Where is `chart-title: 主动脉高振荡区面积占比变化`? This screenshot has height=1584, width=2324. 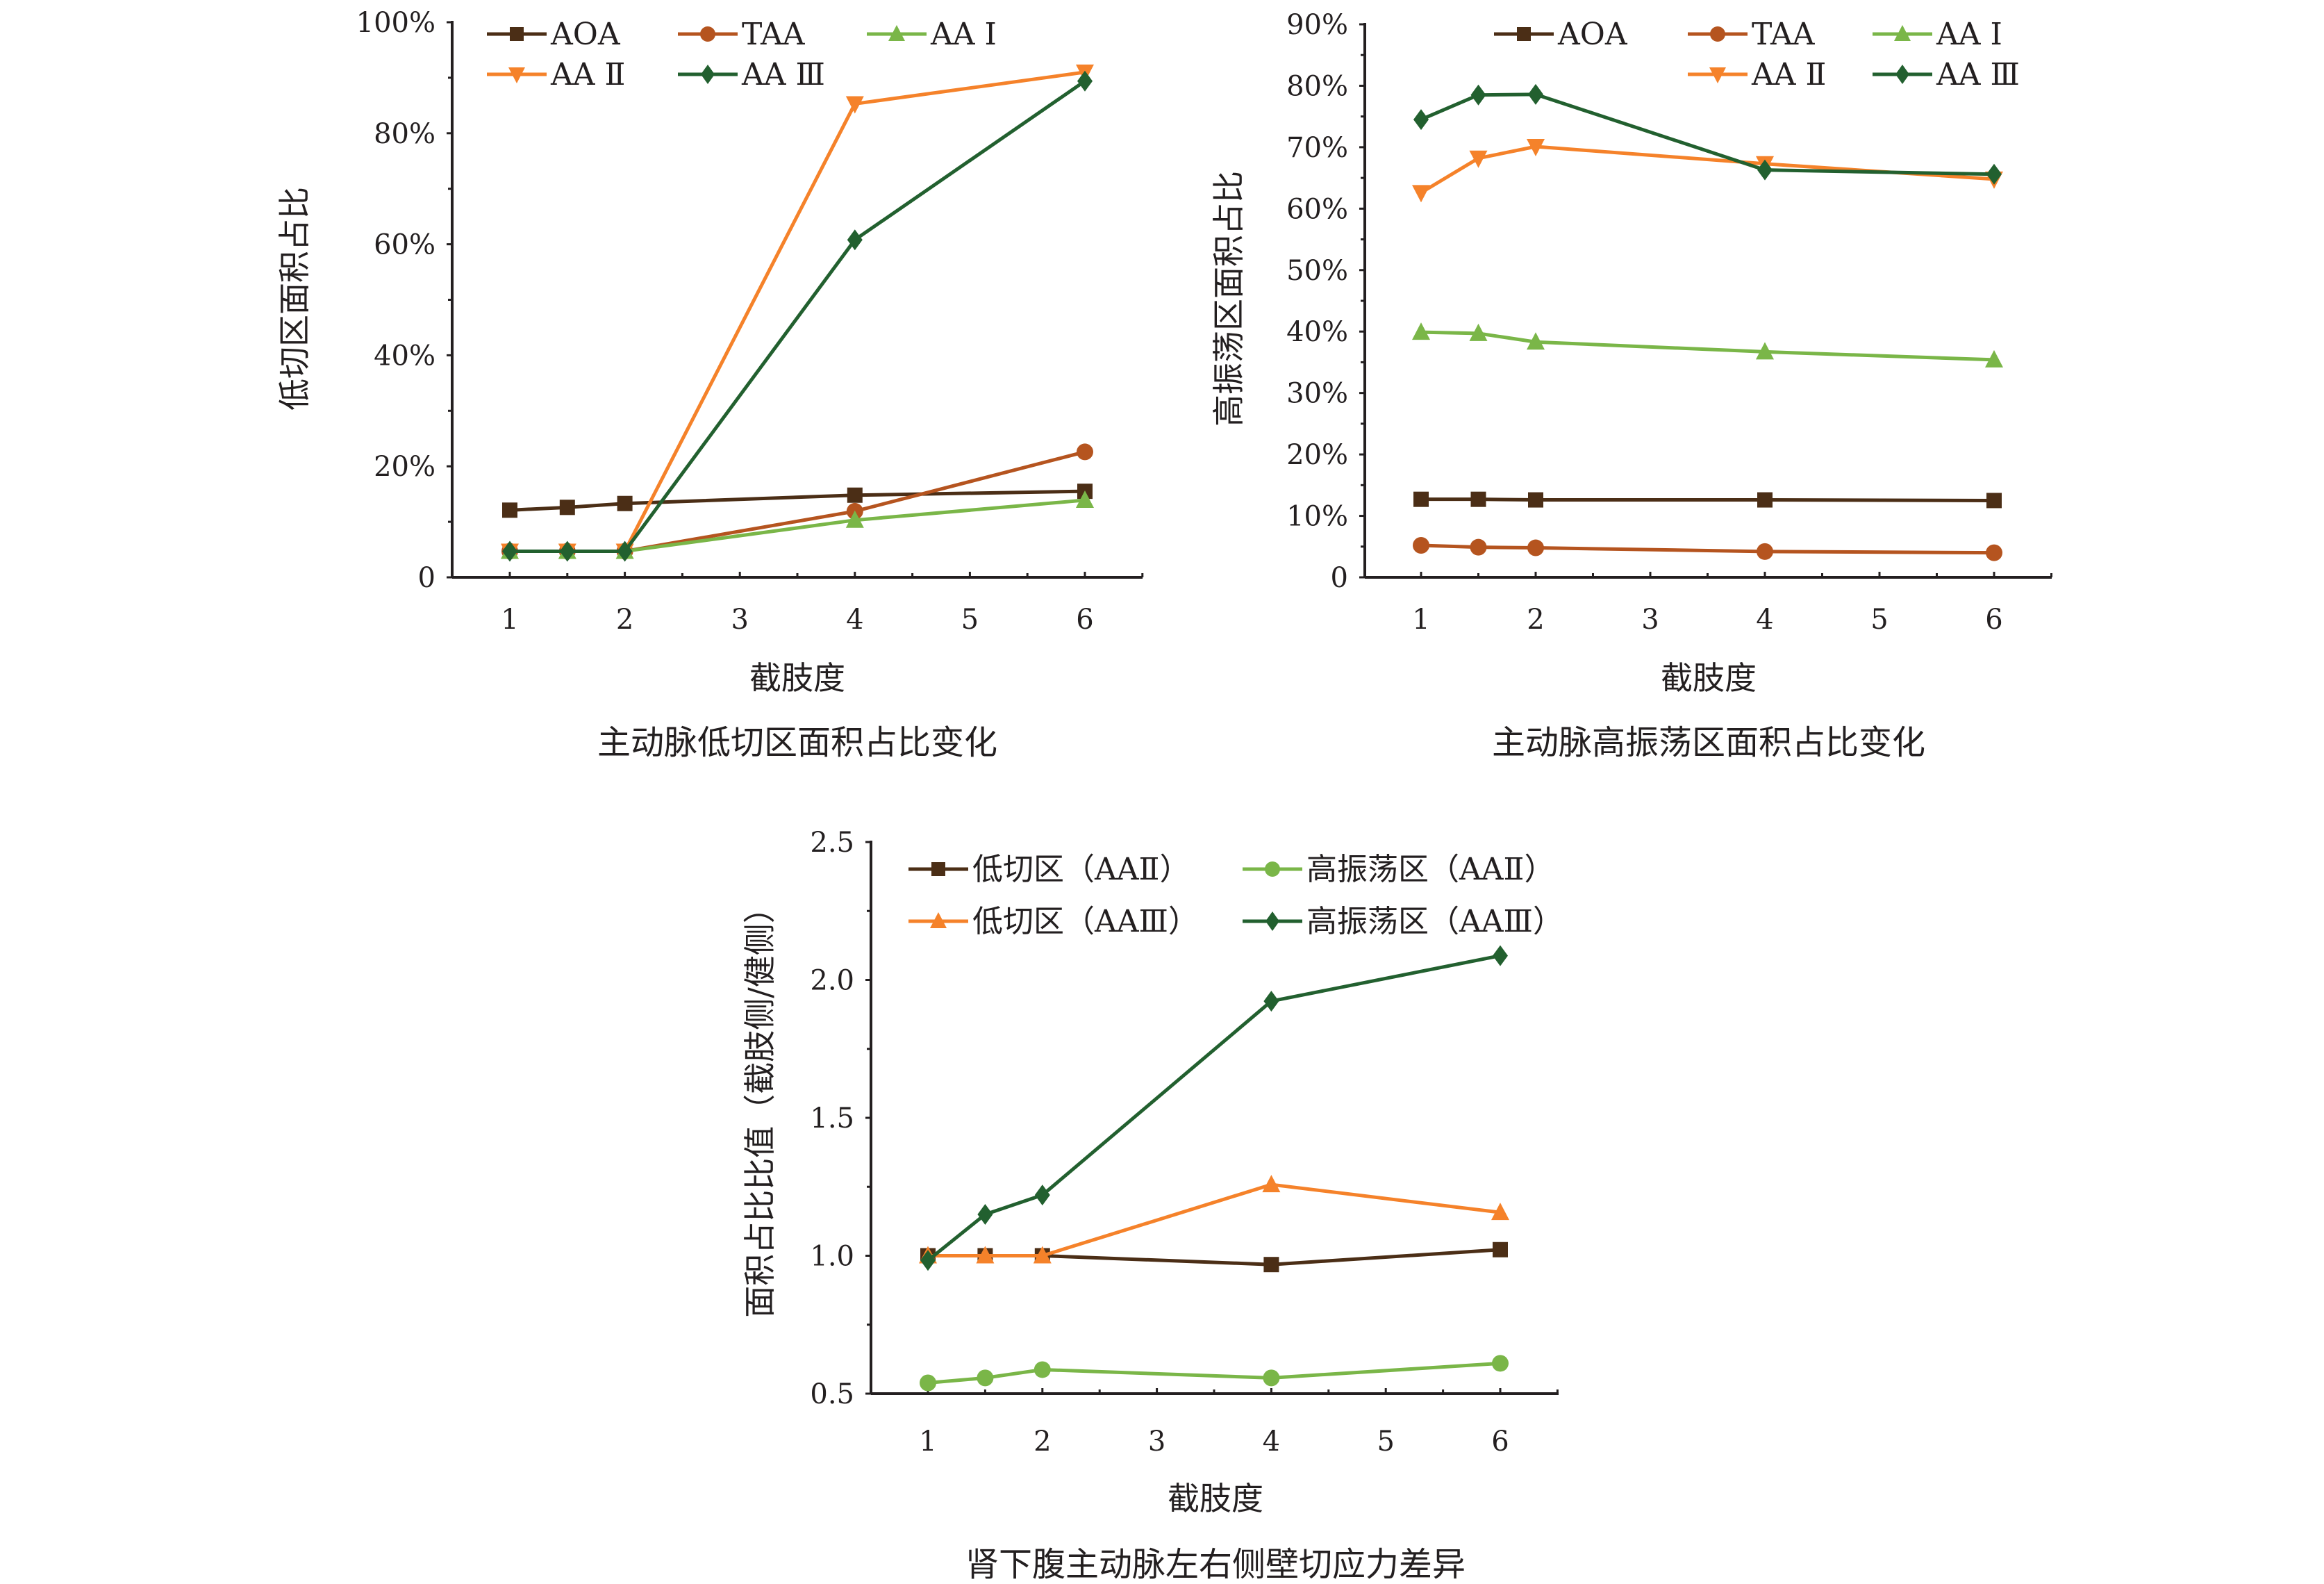
chart-title: 主动脉高振荡区面积占比变化 is located at coordinates (1708, 742).